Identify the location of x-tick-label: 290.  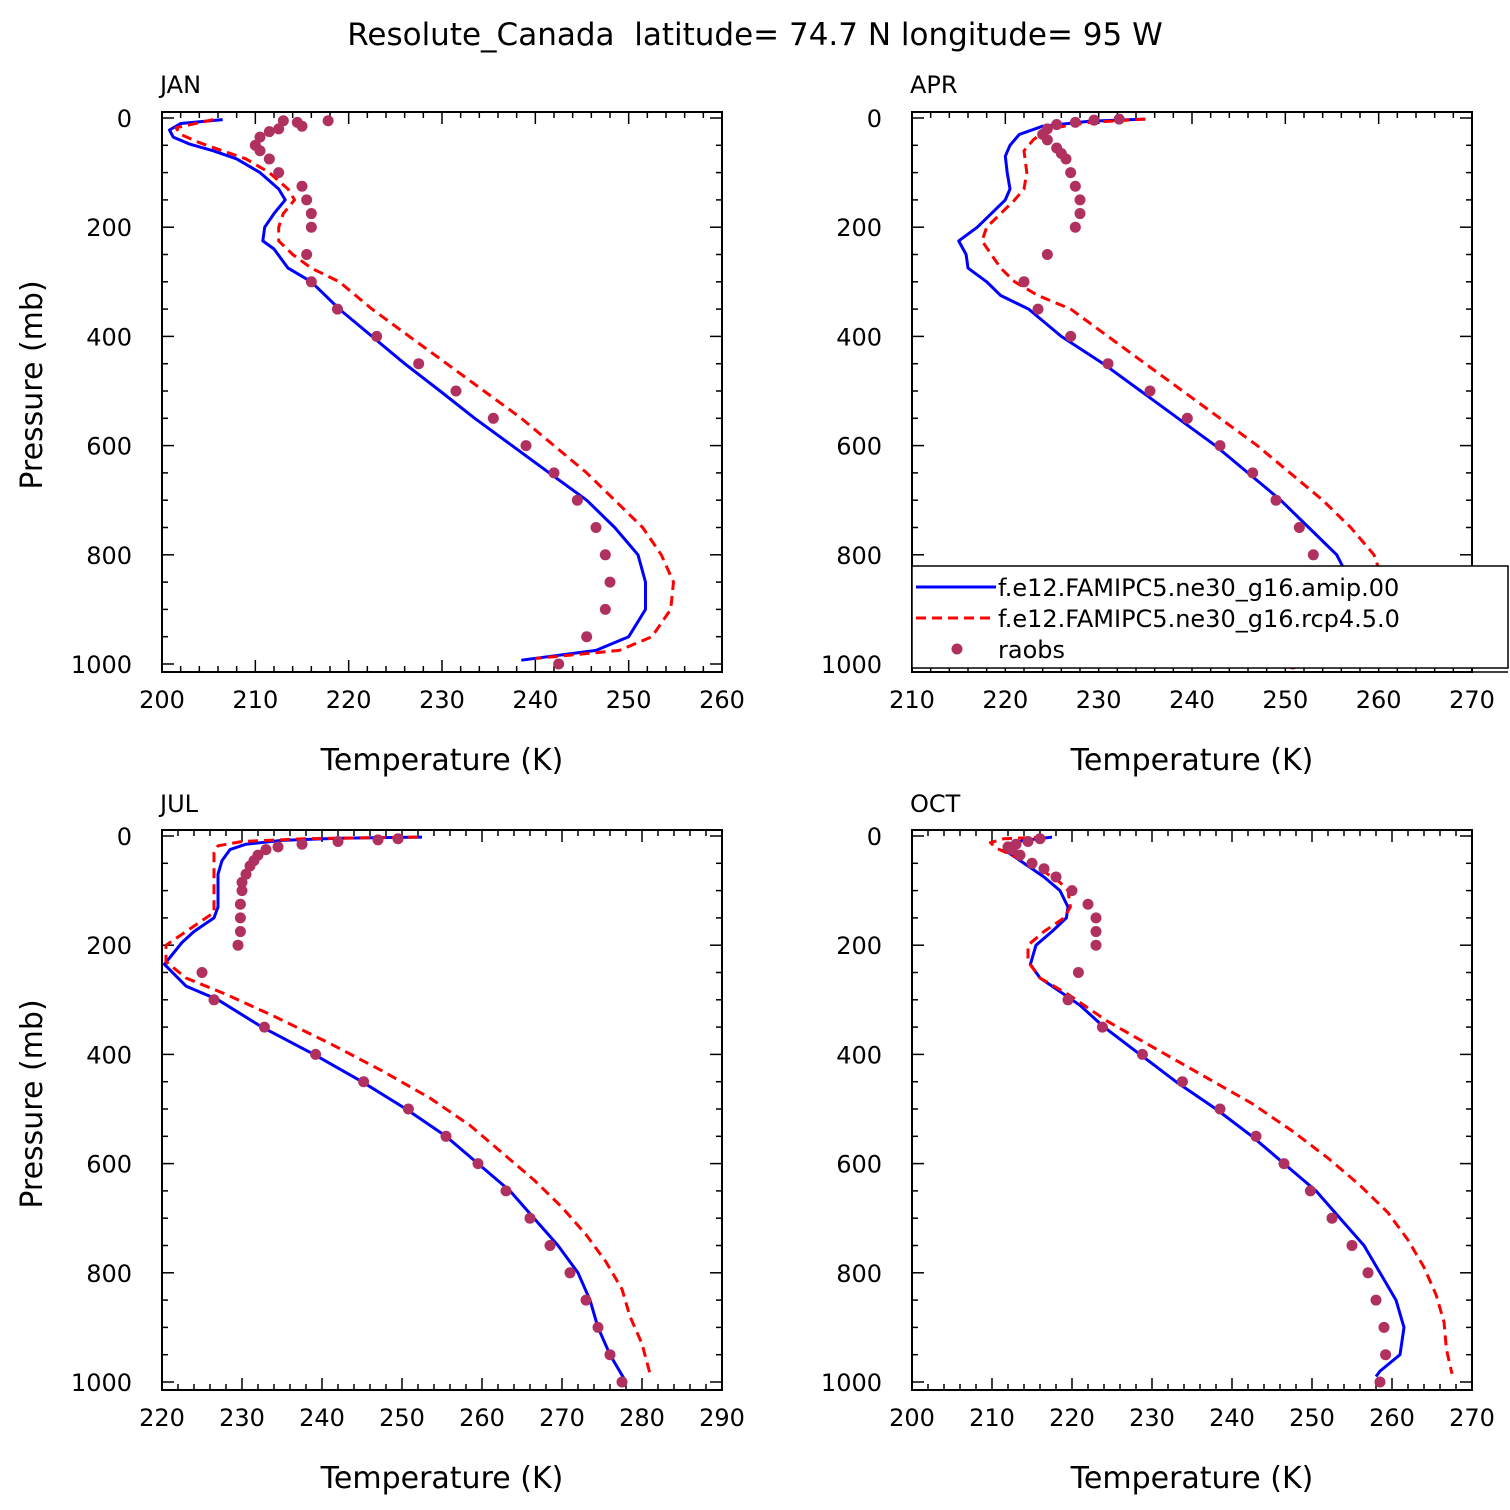
(722, 1418).